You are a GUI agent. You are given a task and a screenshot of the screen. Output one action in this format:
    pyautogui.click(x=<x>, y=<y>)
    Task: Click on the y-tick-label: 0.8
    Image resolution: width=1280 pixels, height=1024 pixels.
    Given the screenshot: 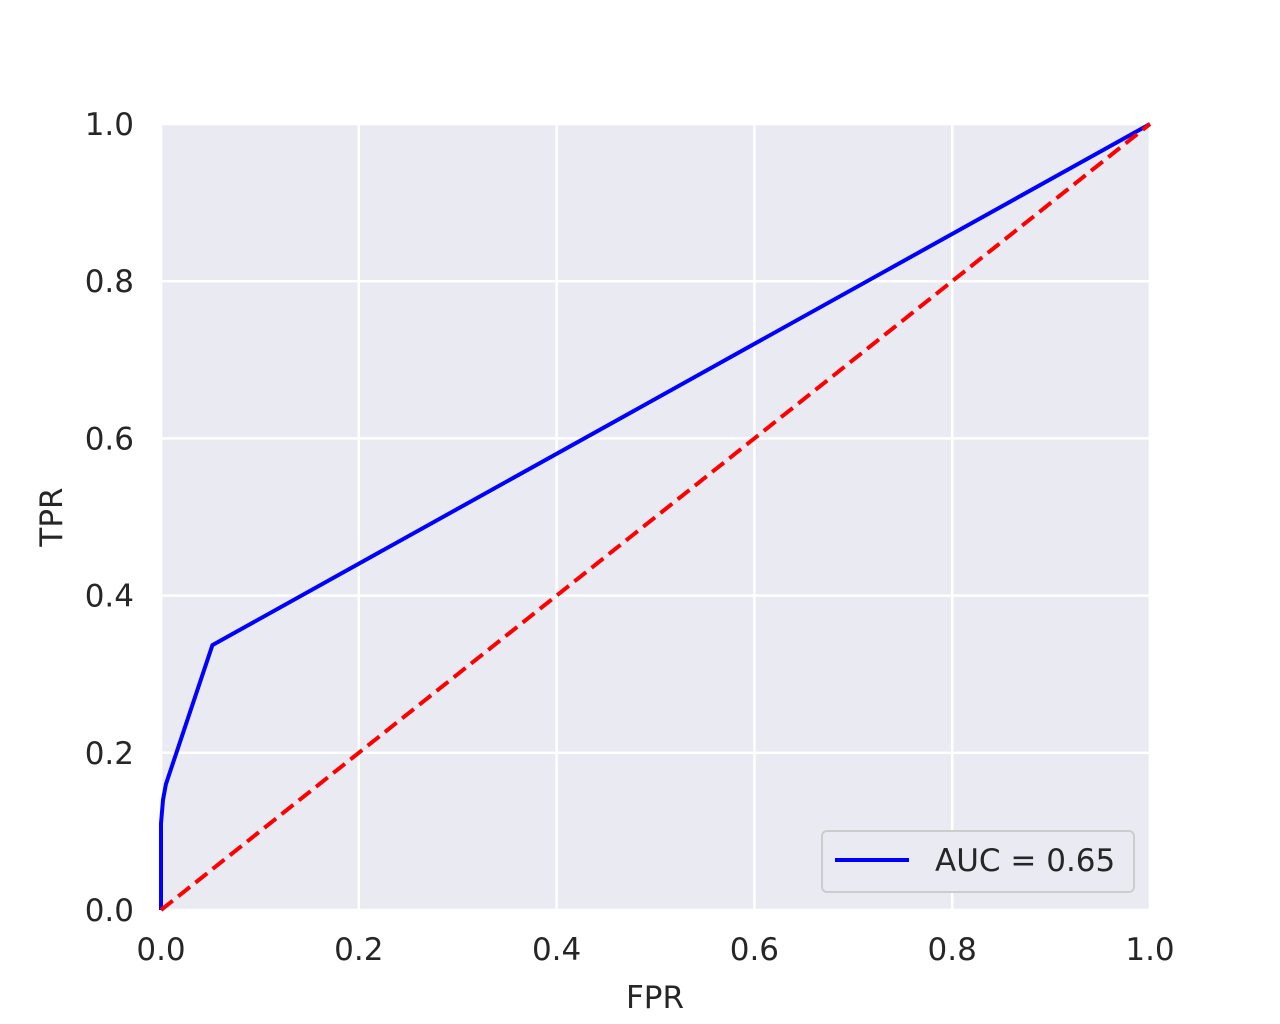 What is the action you would take?
    pyautogui.click(x=109, y=282)
    